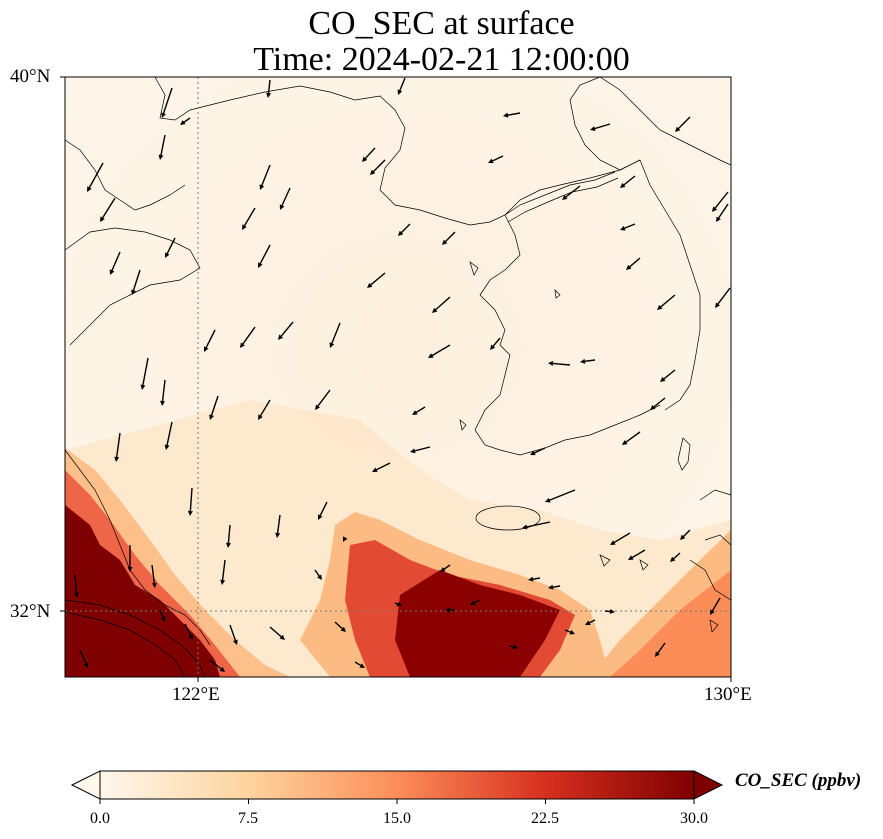 The image size is (883, 839). Describe the element at coordinates (545, 818) in the screenshot. I see `colorbar-tick-22-5: 22.5` at that location.